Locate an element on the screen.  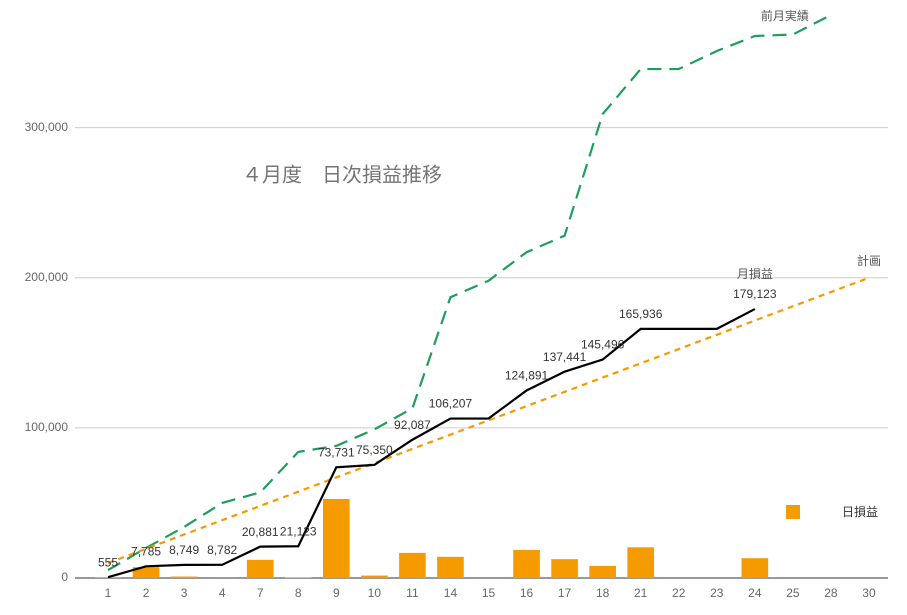
x-tick-label: 16 is located at coordinates (527, 593).